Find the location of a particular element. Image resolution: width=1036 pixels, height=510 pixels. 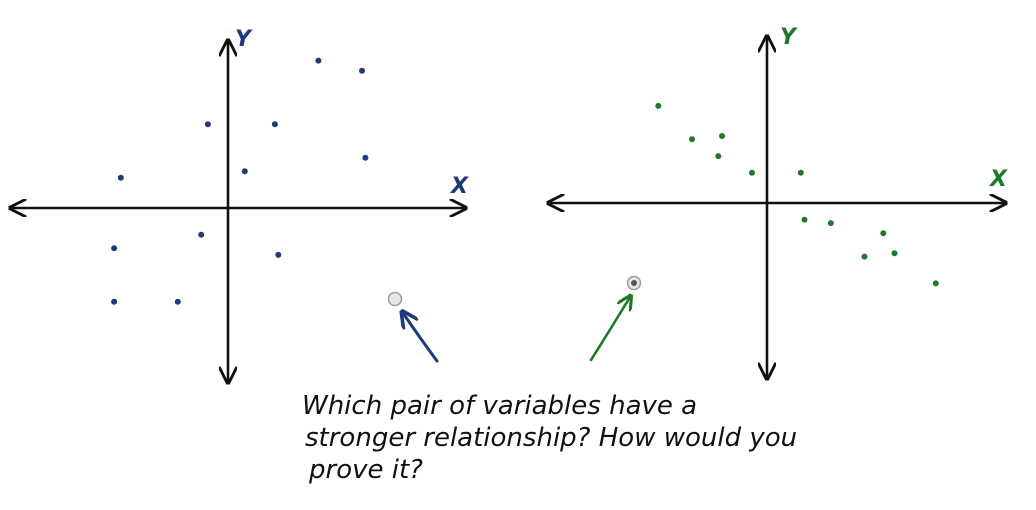

option-right-selected-dot is located at coordinates (634, 283).